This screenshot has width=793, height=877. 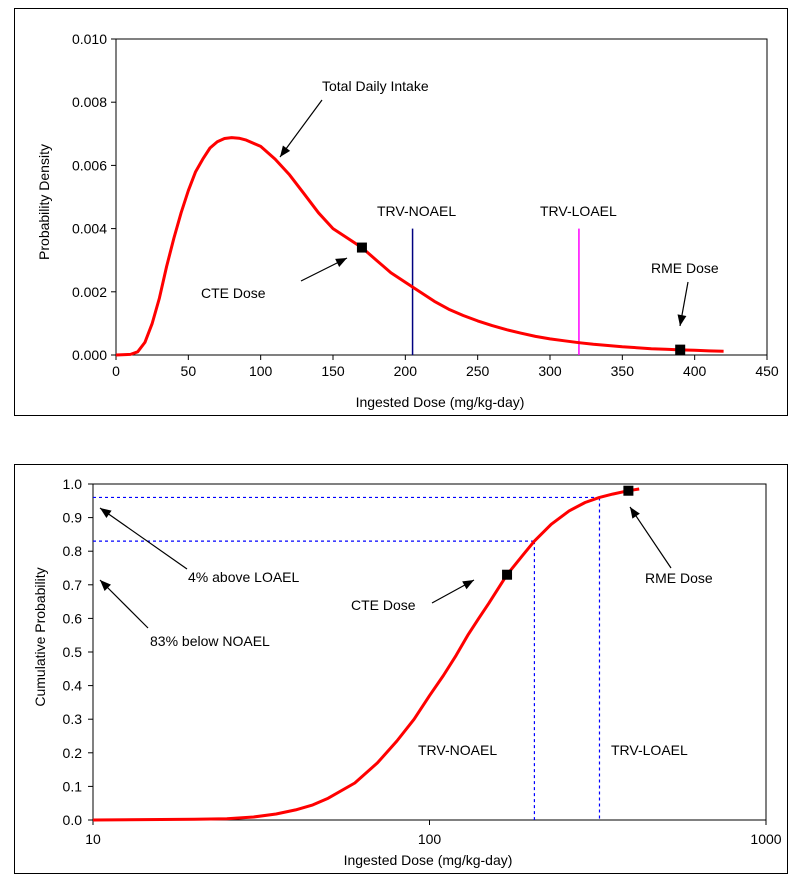 I want to click on bottom-y-tick-label: 0.1, so click(x=73, y=786).